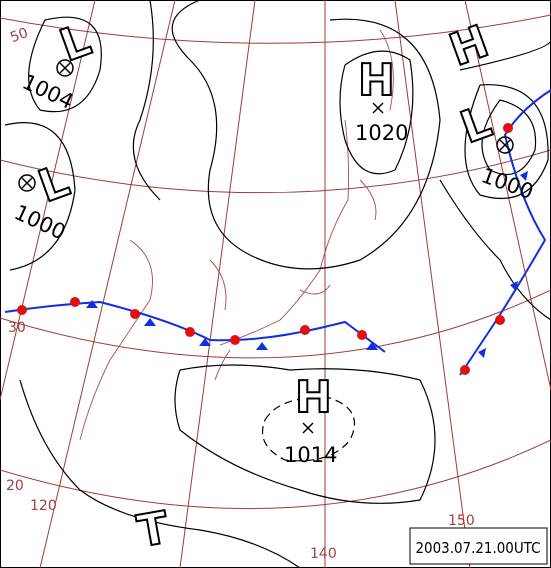 This screenshot has height=568, width=551. I want to click on timestamp-box, so click(478, 546).